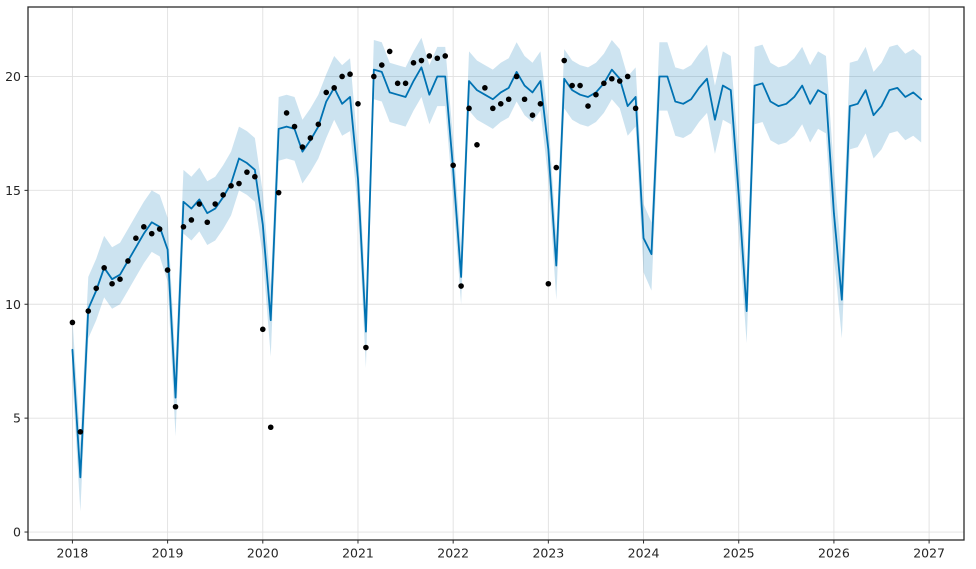 The height and width of the screenshot is (569, 976). What do you see at coordinates (13, 76) in the screenshot?
I see `y-tick-label: 20` at bounding box center [13, 76].